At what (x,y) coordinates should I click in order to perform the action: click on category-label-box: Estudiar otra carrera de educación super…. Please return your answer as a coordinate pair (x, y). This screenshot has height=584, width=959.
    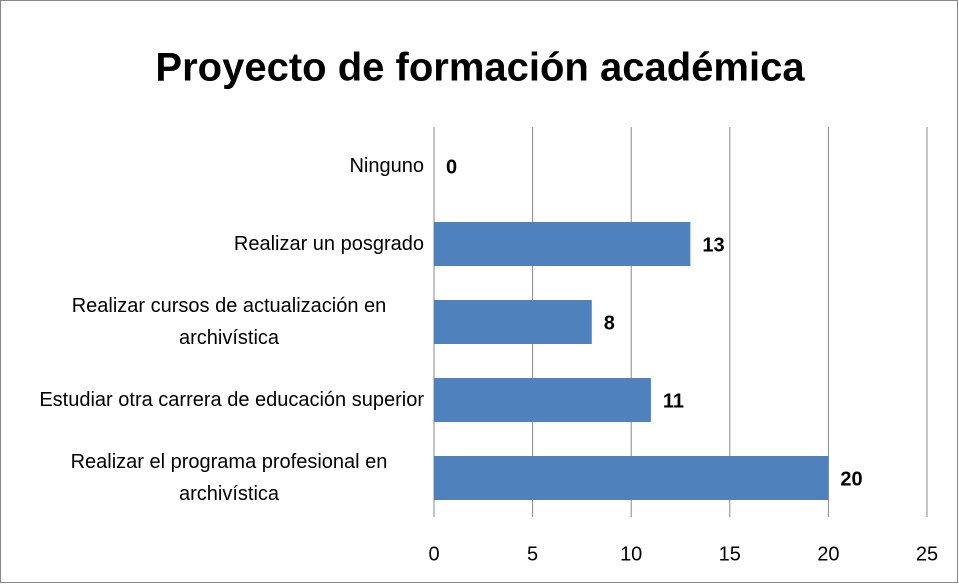
    Looking at the image, I should click on (231, 400).